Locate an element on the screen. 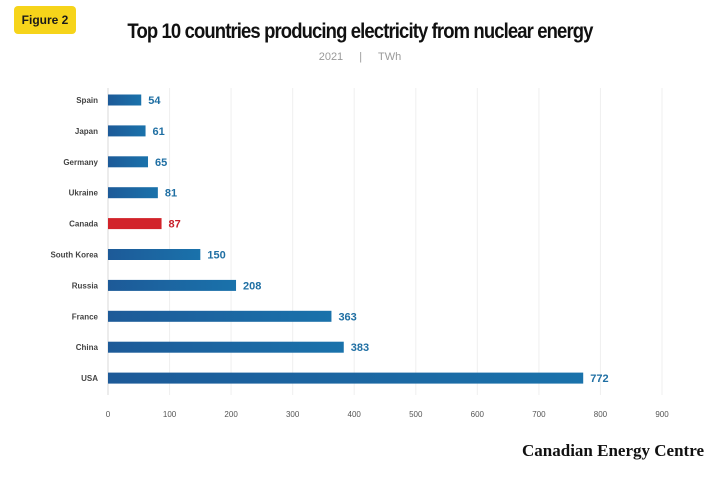 The image size is (720, 480). category-label: USA is located at coordinates (89, 378).